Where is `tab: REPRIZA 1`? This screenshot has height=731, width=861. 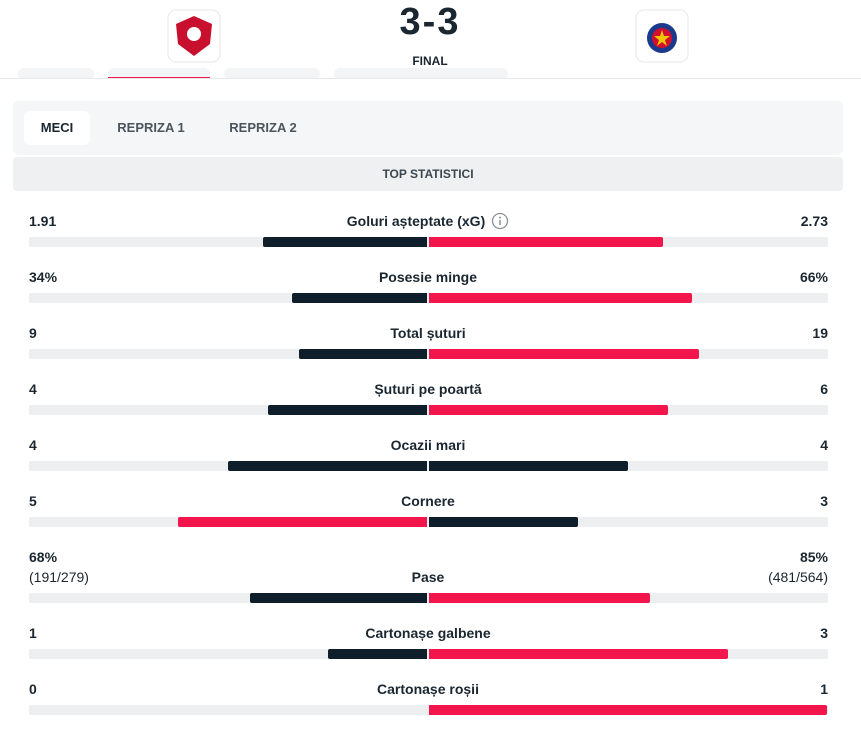 tab: REPRIZA 1 is located at coordinates (151, 127).